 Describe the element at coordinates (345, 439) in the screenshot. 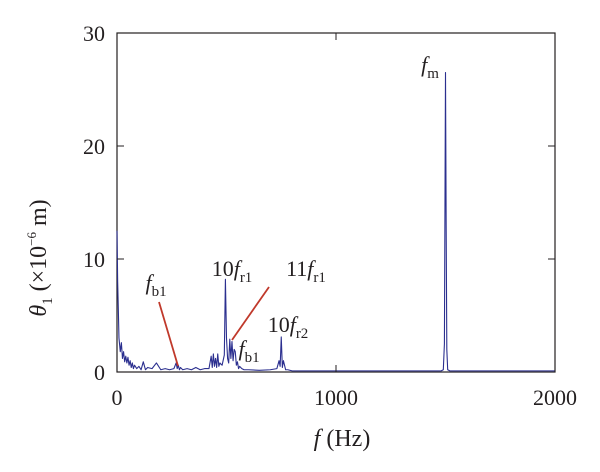

I see `x-axis-unit: (Hz)` at that location.